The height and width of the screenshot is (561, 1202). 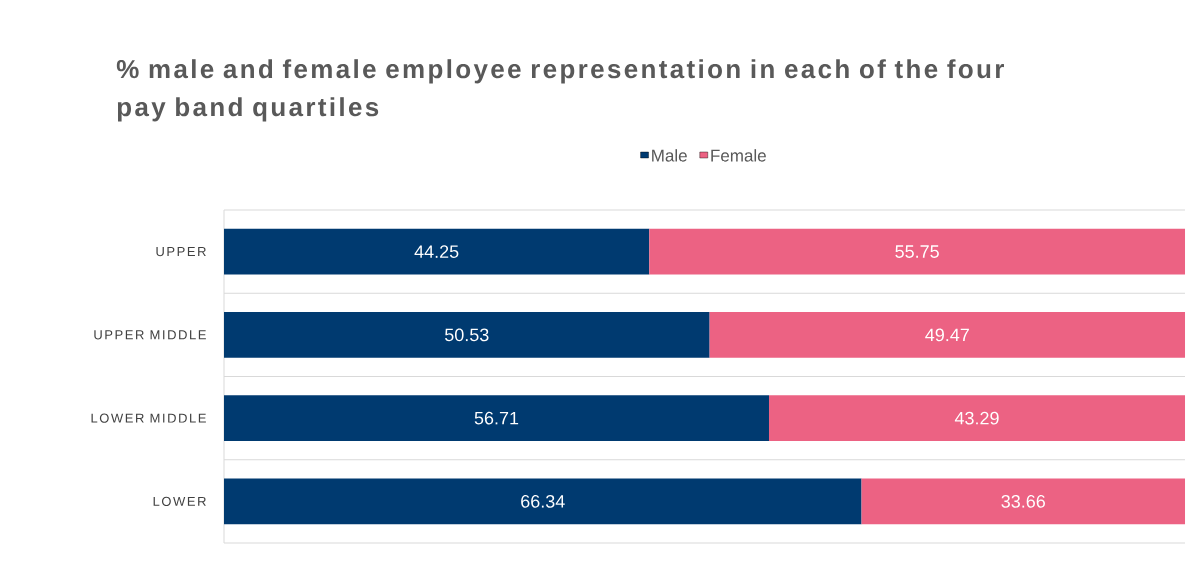 I want to click on legend-label: Female, so click(x=738, y=155).